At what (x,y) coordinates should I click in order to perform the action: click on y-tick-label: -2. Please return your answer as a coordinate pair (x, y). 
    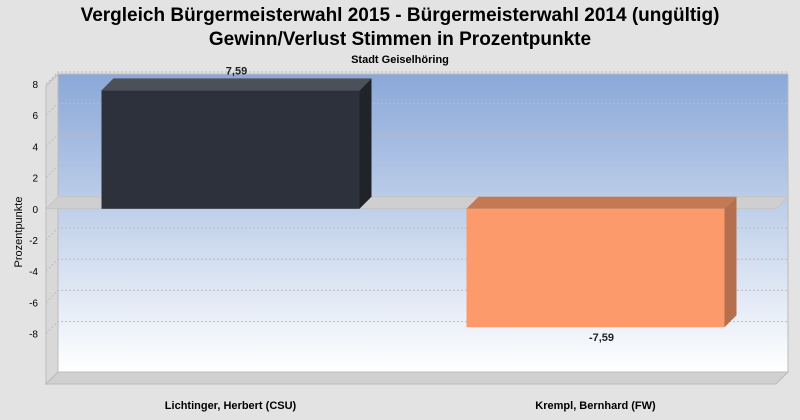
    Looking at the image, I should click on (33, 241).